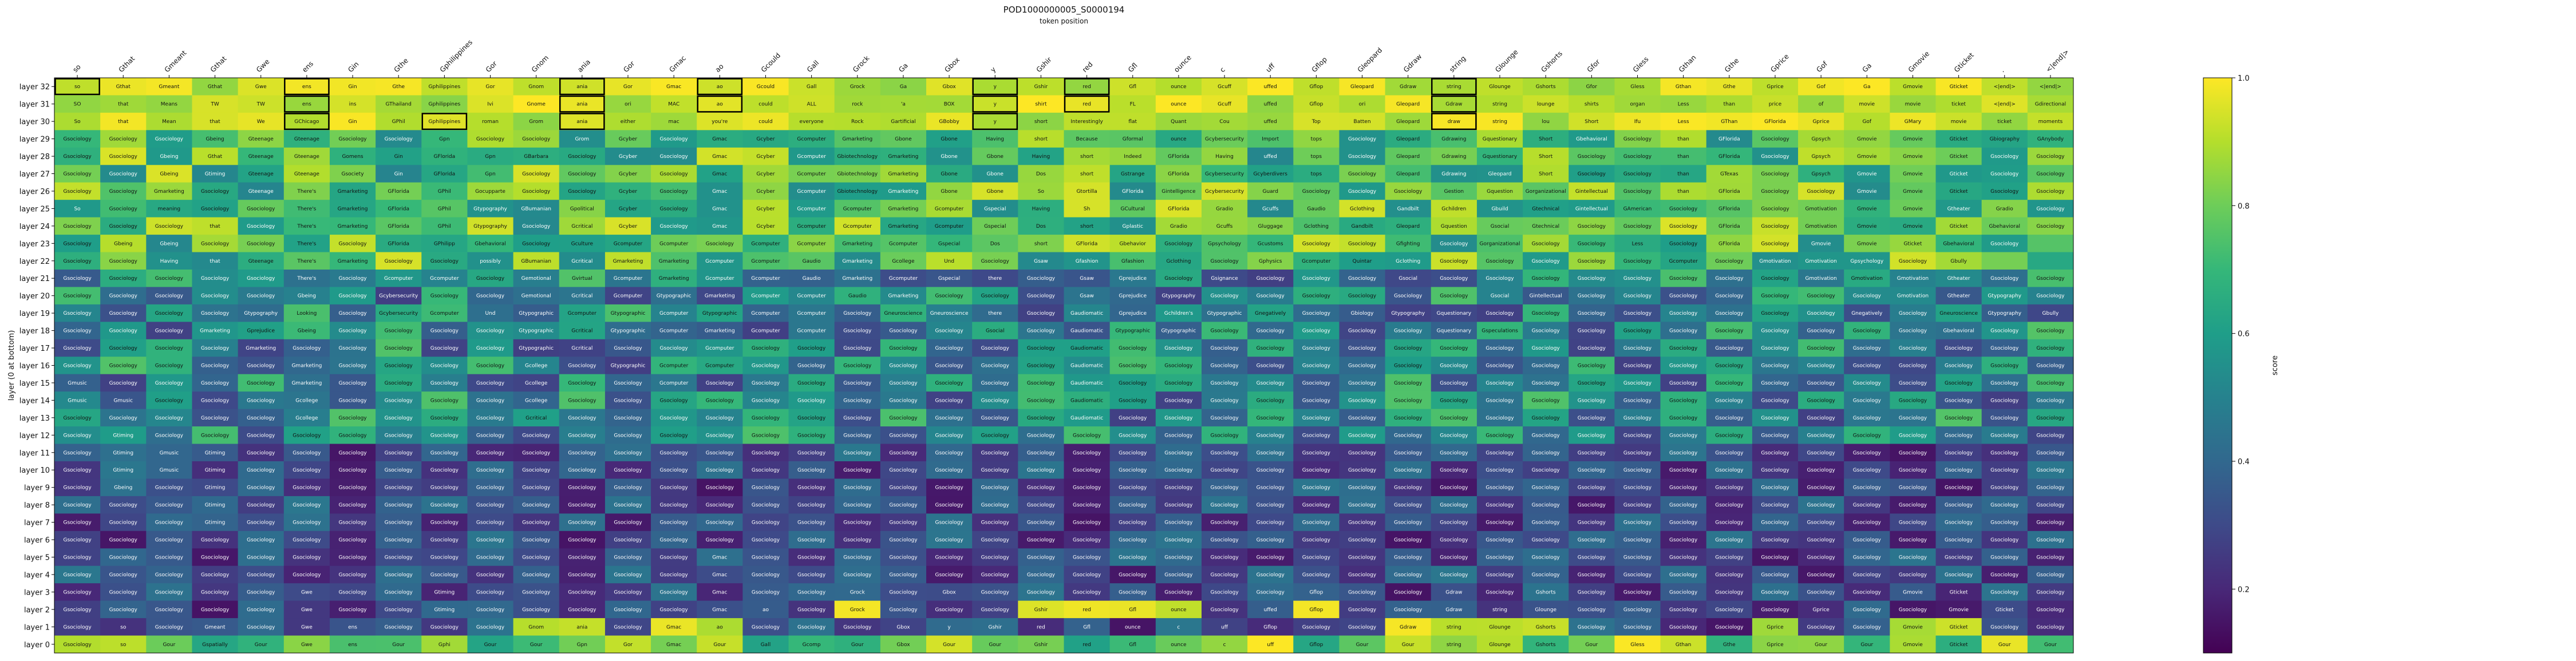  I want to click on y-tick-label: layer 31, so click(34, 105).